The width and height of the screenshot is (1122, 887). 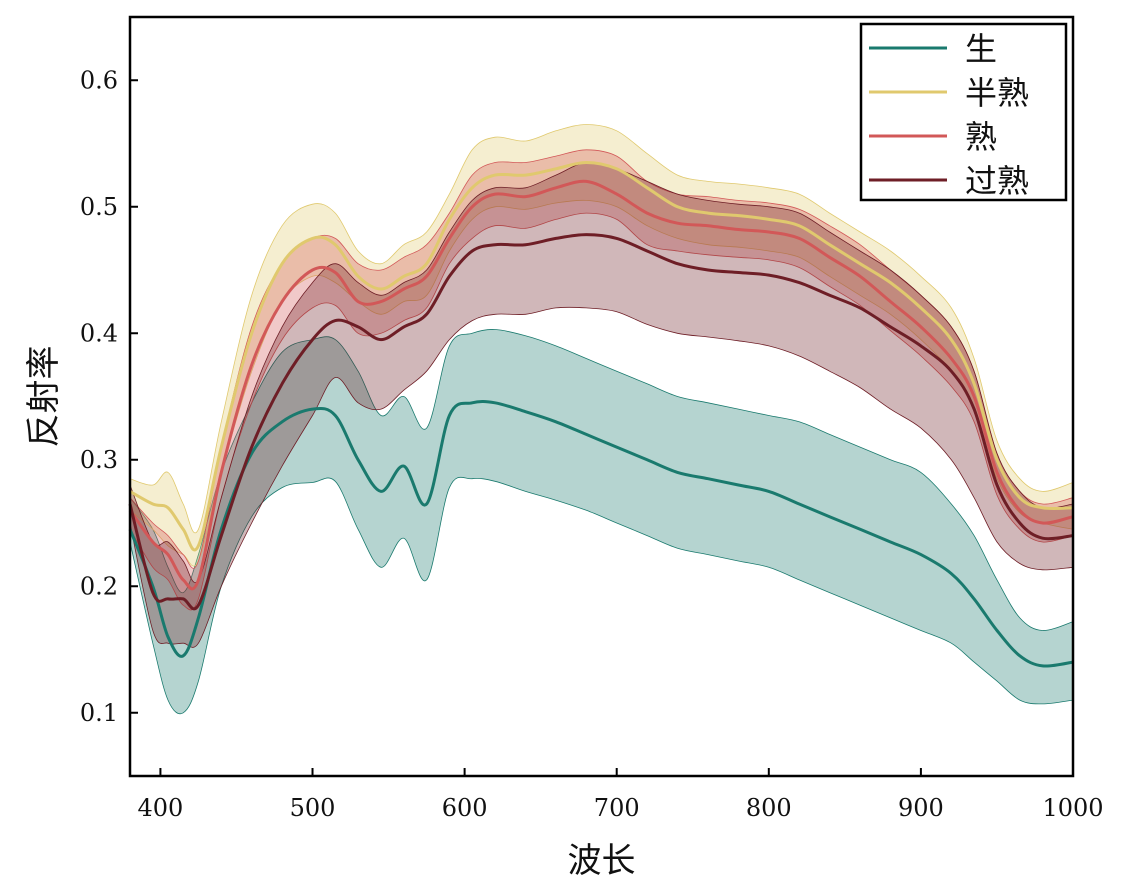 What do you see at coordinates (981, 137) in the screenshot?
I see `legend-label-ripe: 熟` at bounding box center [981, 137].